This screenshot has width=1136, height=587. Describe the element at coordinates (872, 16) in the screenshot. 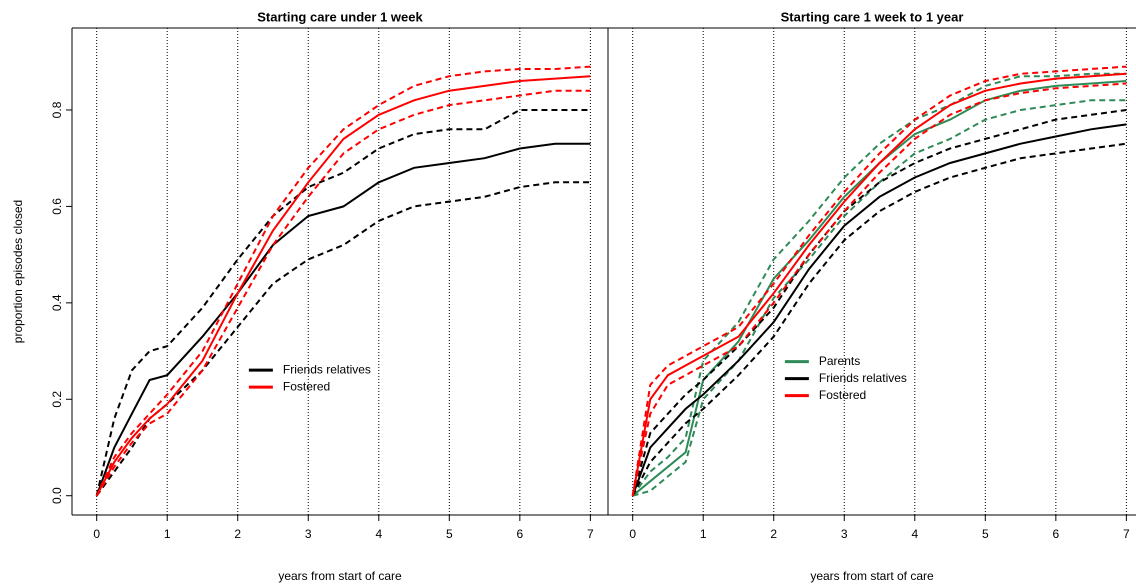

I see `chart-title: Starting care 1 week to 1 year` at that location.